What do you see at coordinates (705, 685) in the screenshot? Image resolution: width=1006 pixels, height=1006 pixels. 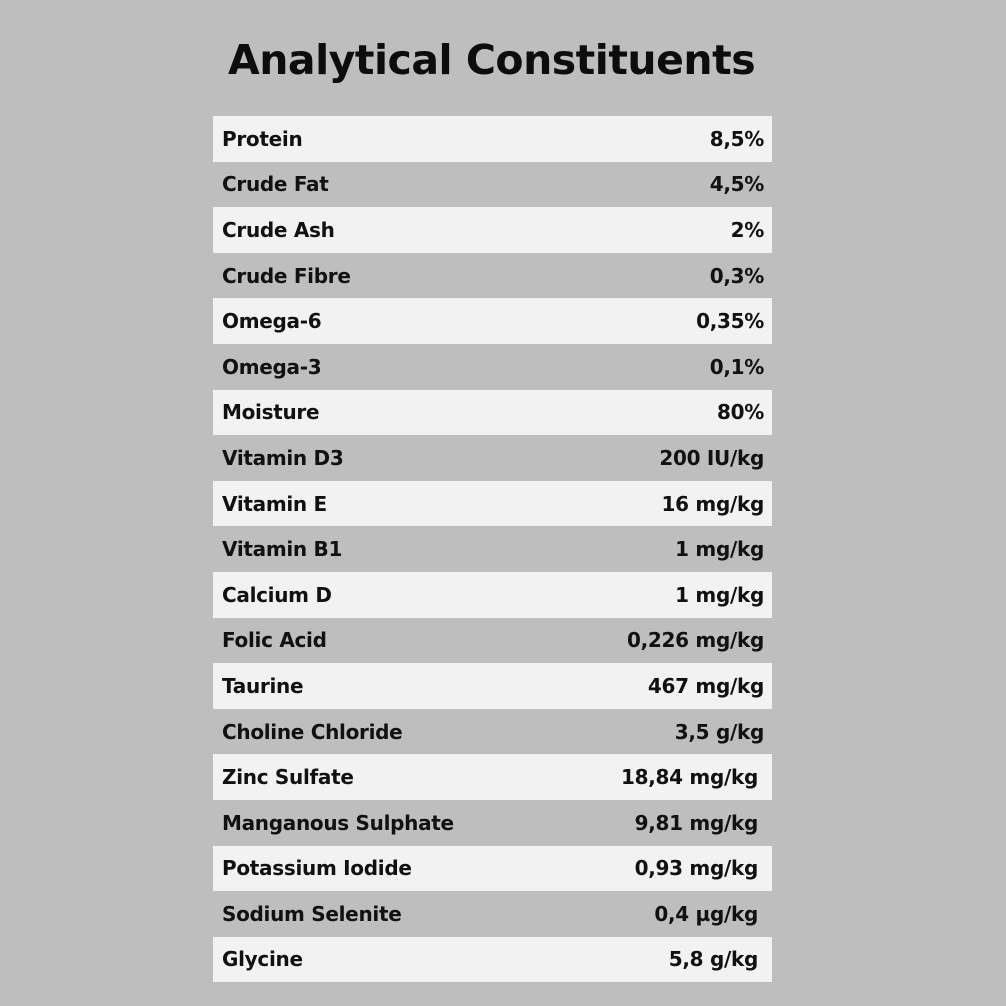 I see `constituent-value: 467 mg/kg` at bounding box center [705, 685].